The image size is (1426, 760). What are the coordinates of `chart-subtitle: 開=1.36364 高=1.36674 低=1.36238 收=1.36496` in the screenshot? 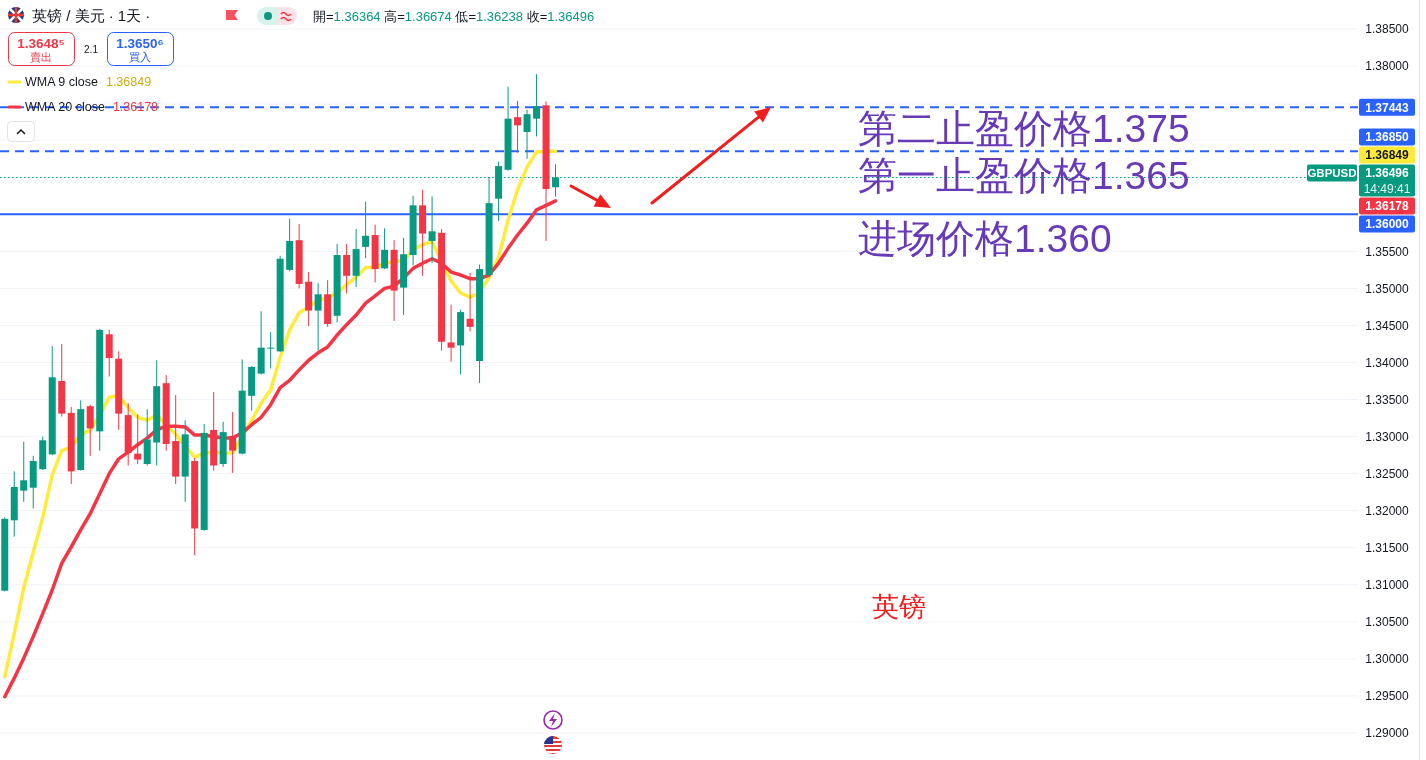 It's located at (454, 16).